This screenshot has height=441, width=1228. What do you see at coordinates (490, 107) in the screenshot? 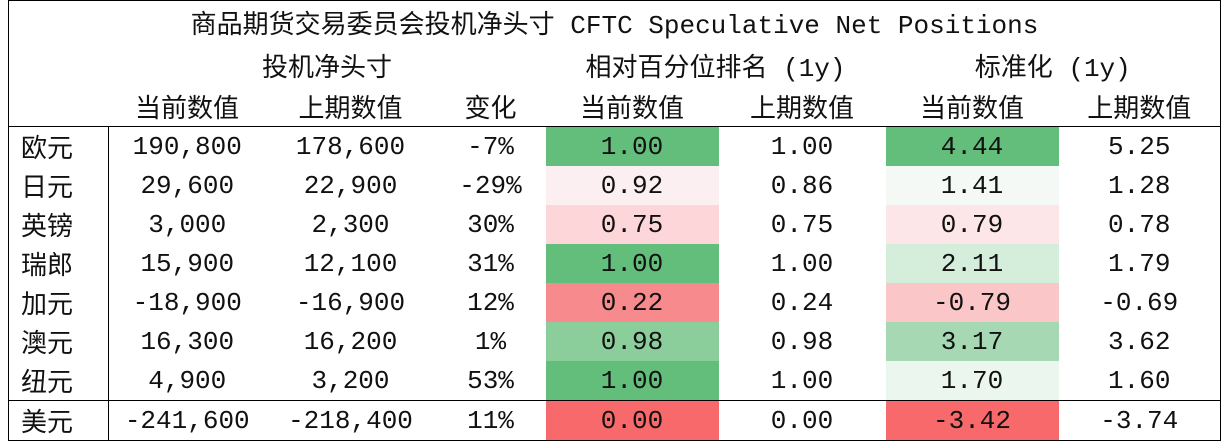
I see `column-header: 变化` at bounding box center [490, 107].